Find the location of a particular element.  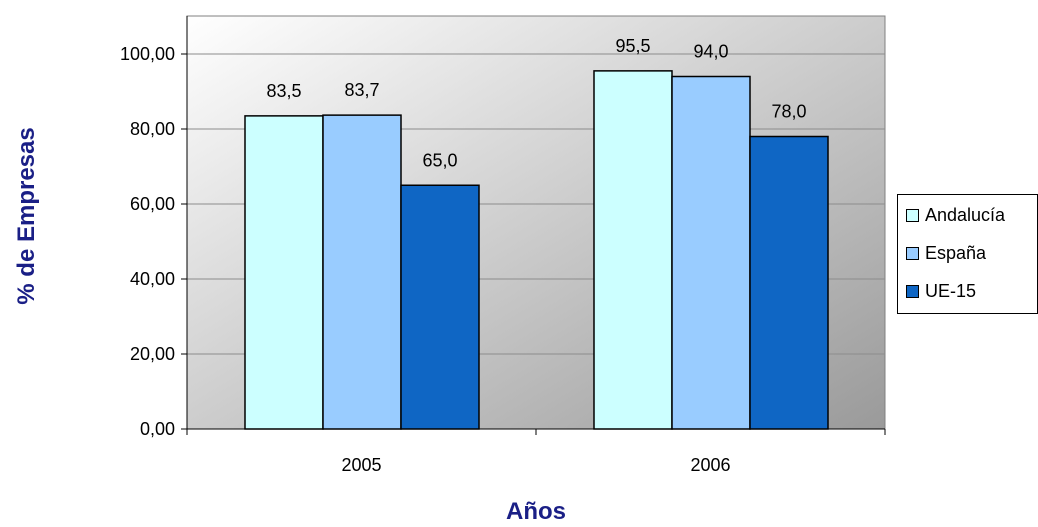

bar-andalucía-2006 is located at coordinates (633, 250).